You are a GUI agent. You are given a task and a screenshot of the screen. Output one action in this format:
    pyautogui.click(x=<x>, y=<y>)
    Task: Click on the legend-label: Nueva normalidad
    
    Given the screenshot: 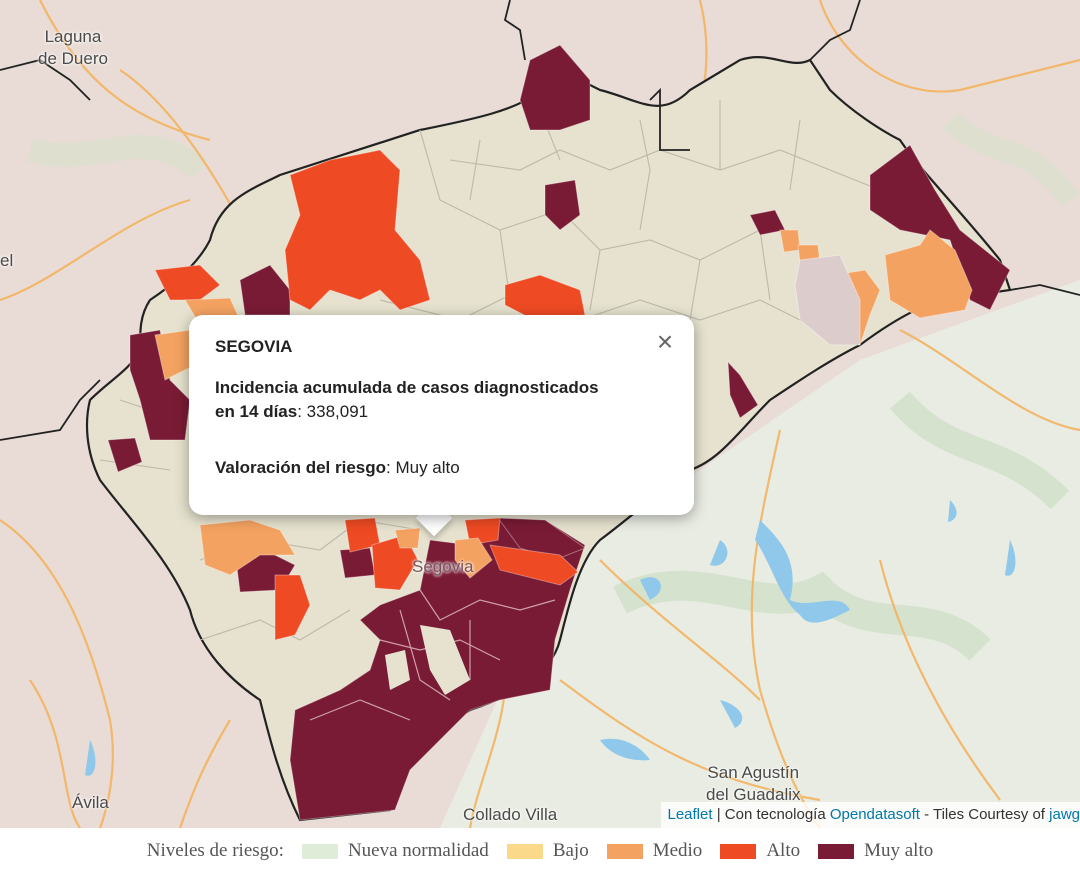 What is the action you would take?
    pyautogui.click(x=418, y=850)
    